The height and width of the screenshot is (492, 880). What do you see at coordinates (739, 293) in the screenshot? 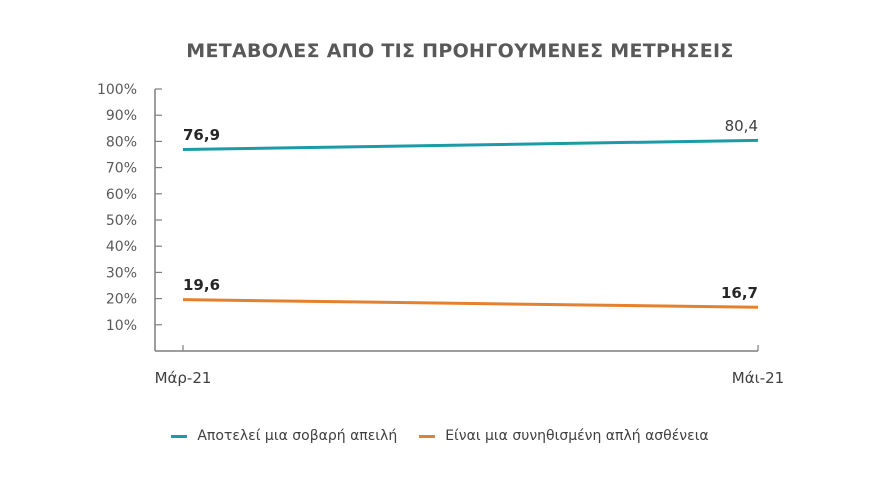
I see `data-label: 16,7` at bounding box center [739, 293].